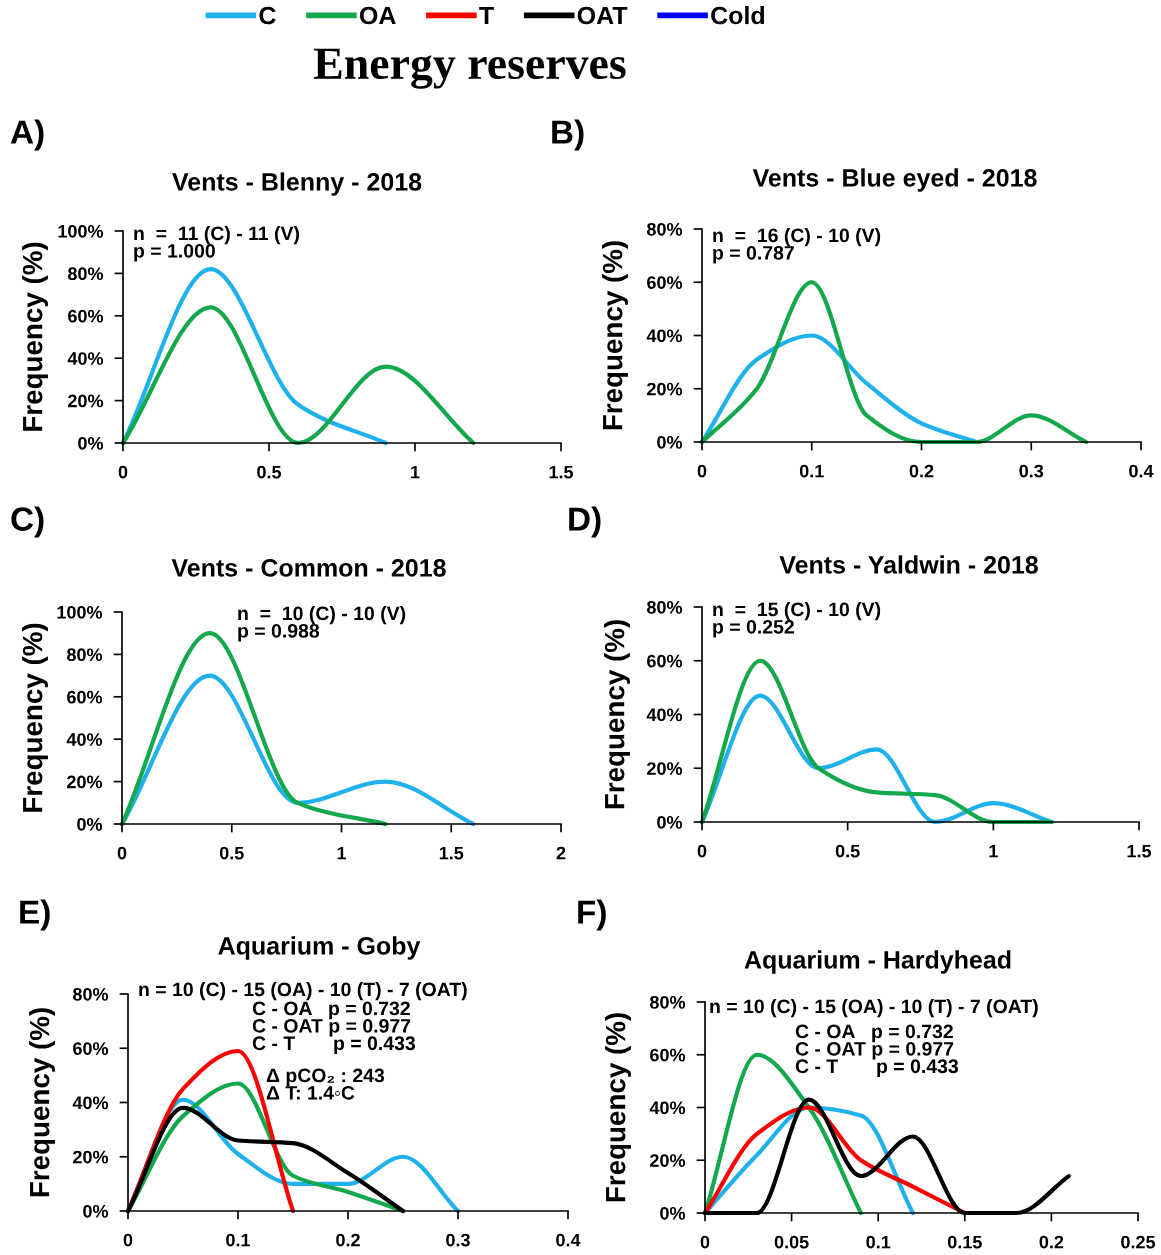  What do you see at coordinates (470, 68) in the screenshot?
I see `text: Energy reserves` at bounding box center [470, 68].